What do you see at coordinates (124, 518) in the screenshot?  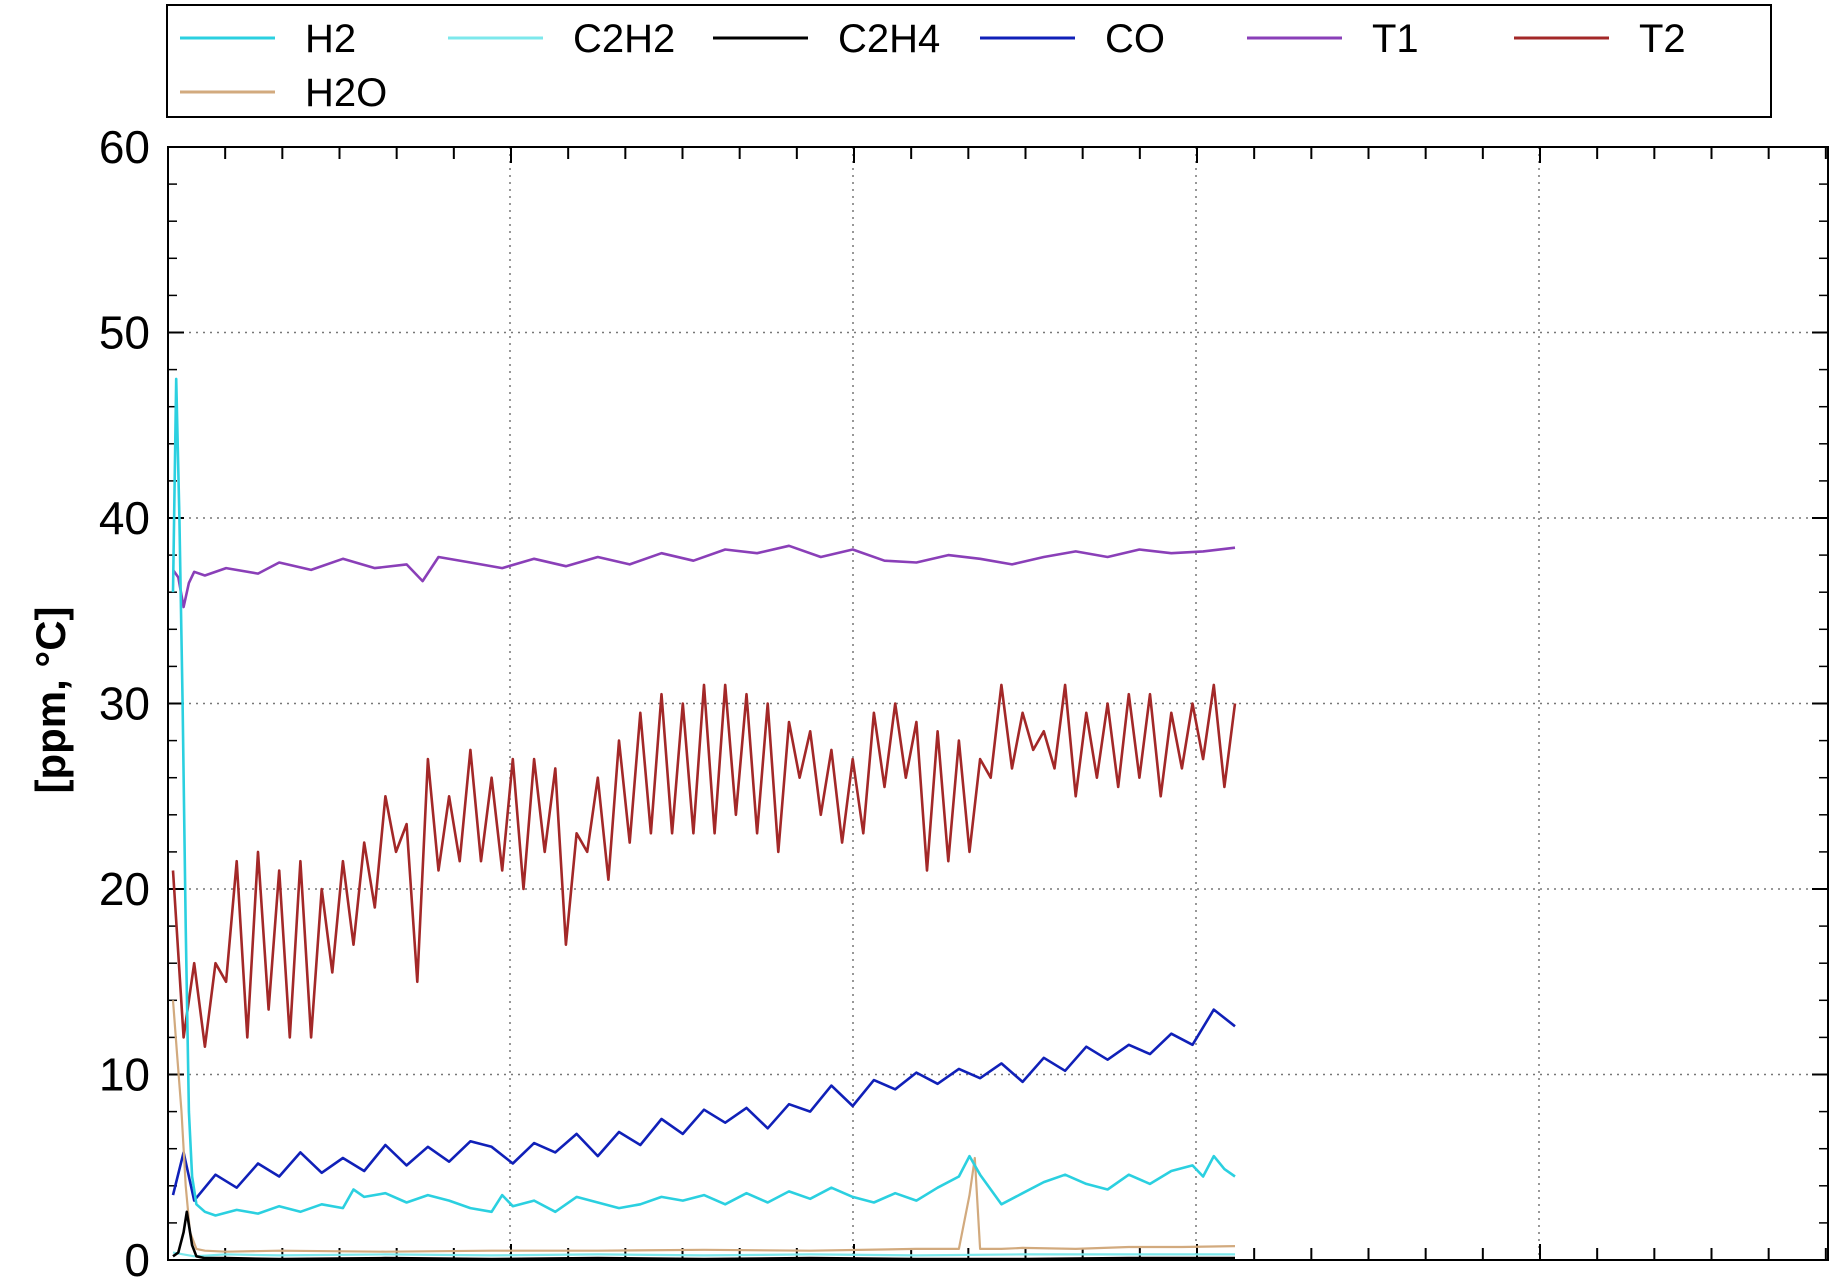 I see `y-tick-label: 40` at bounding box center [124, 518].